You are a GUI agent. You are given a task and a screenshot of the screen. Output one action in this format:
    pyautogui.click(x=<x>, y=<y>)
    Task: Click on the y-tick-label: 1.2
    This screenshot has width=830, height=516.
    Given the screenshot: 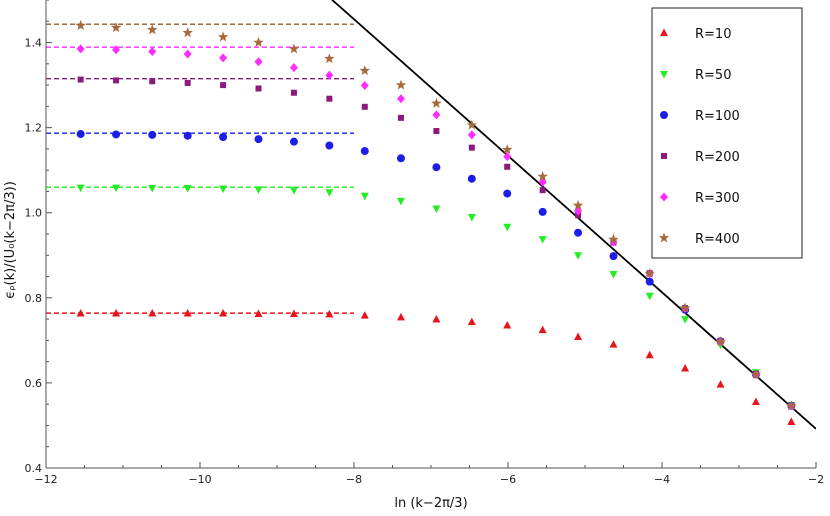 What is the action you would take?
    pyautogui.click(x=34, y=128)
    